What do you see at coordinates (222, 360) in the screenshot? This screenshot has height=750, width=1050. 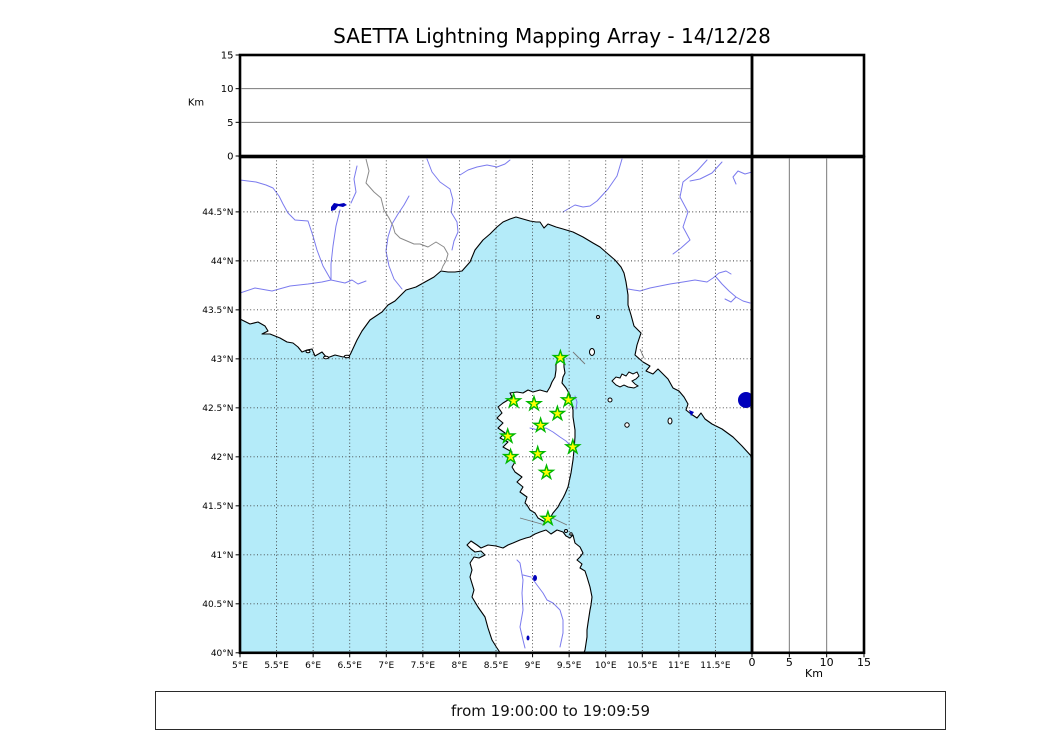 I see `lat-tick-label: 43°N` at bounding box center [222, 360].